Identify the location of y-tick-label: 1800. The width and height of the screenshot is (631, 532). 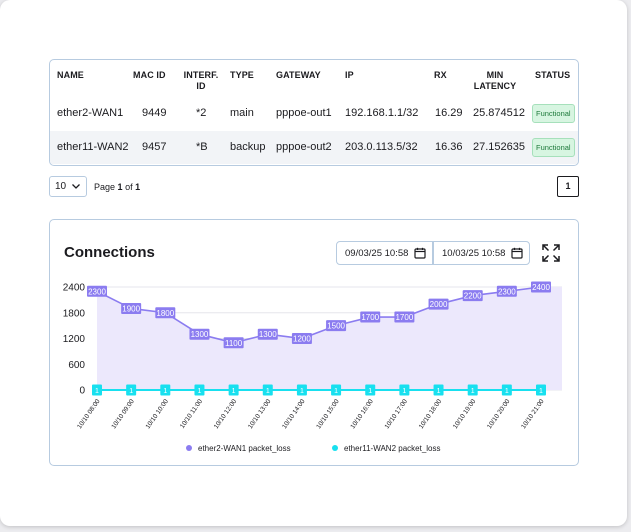
(74, 313).